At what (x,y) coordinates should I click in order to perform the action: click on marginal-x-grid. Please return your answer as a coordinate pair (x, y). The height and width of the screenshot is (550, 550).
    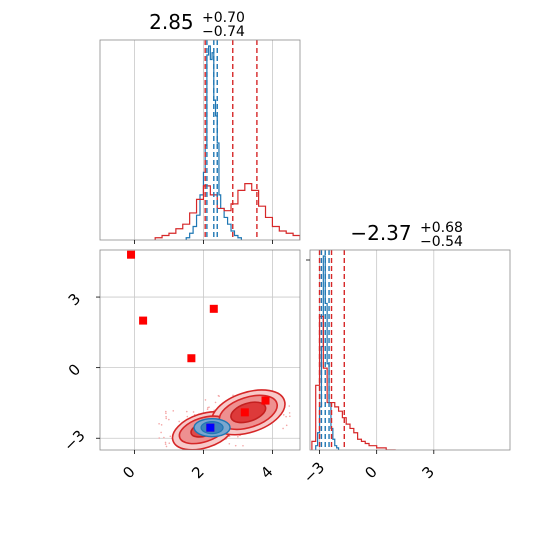
    Looking at the image, I should click on (203, 140).